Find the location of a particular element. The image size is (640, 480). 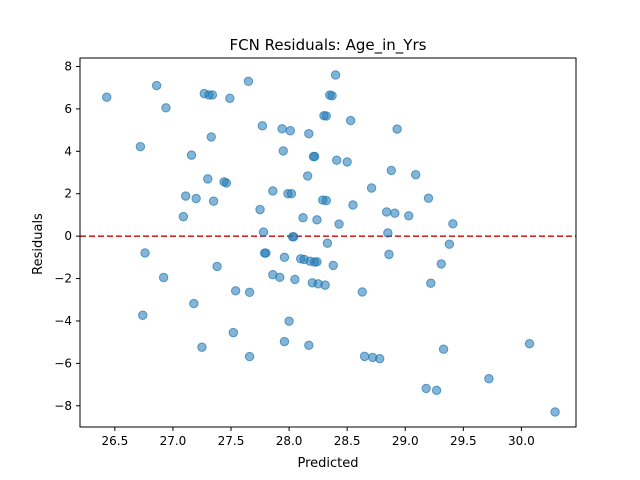

y-tick-label: −4 is located at coordinates (63, 321).